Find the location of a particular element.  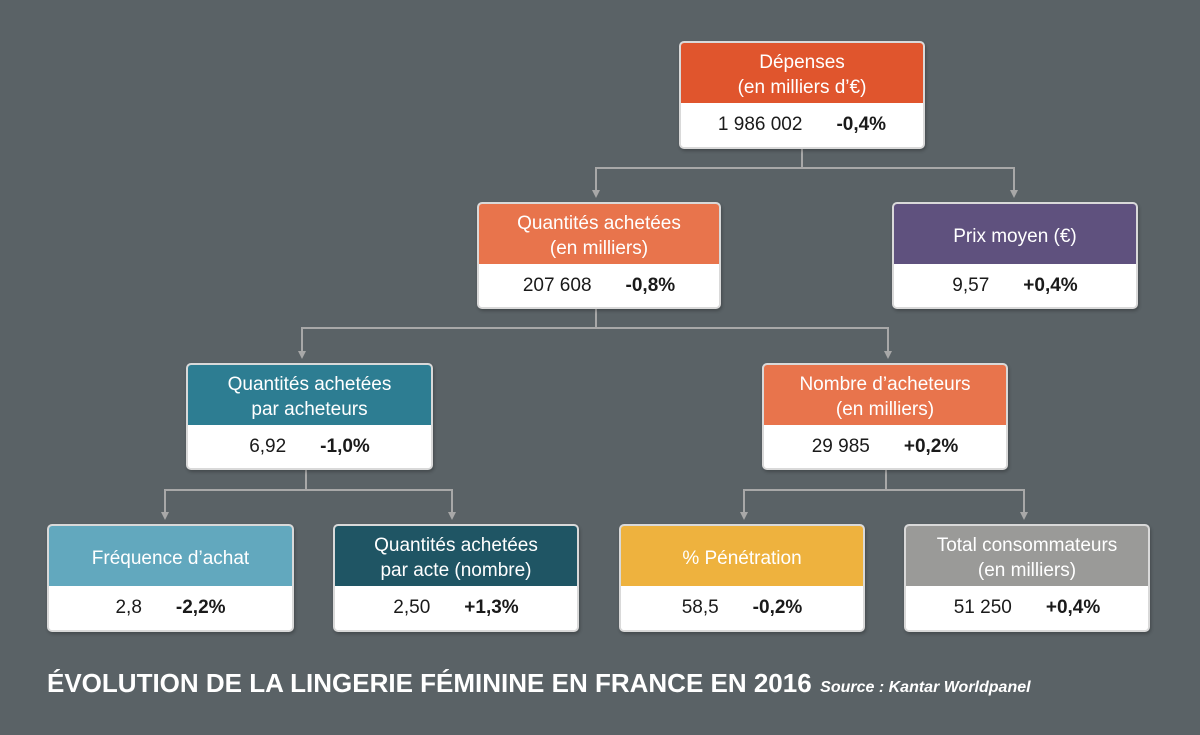

node-depenses-change: -0,4% is located at coordinates (861, 124).